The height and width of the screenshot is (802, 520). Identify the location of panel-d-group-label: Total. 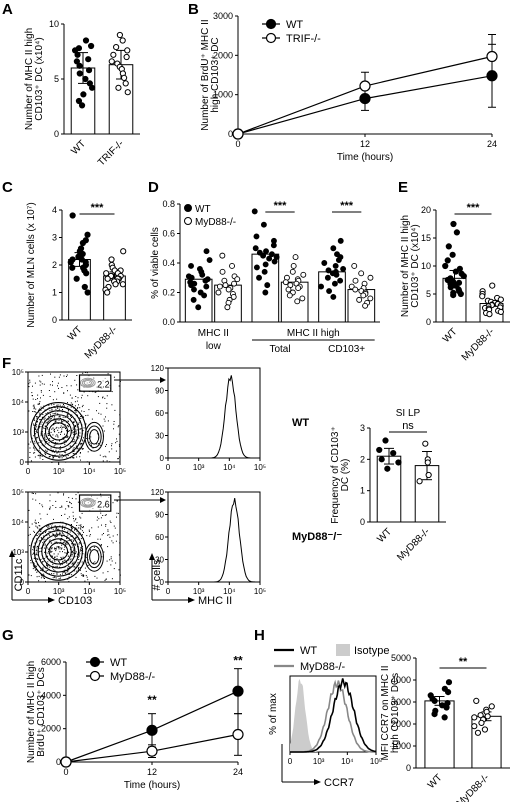
(279, 349).